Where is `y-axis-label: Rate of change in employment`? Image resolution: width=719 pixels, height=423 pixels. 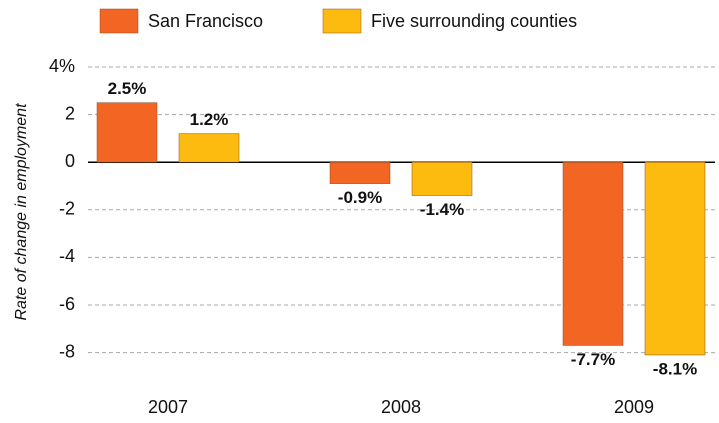
y-axis-label: Rate of change in employment is located at coordinates (21, 212).